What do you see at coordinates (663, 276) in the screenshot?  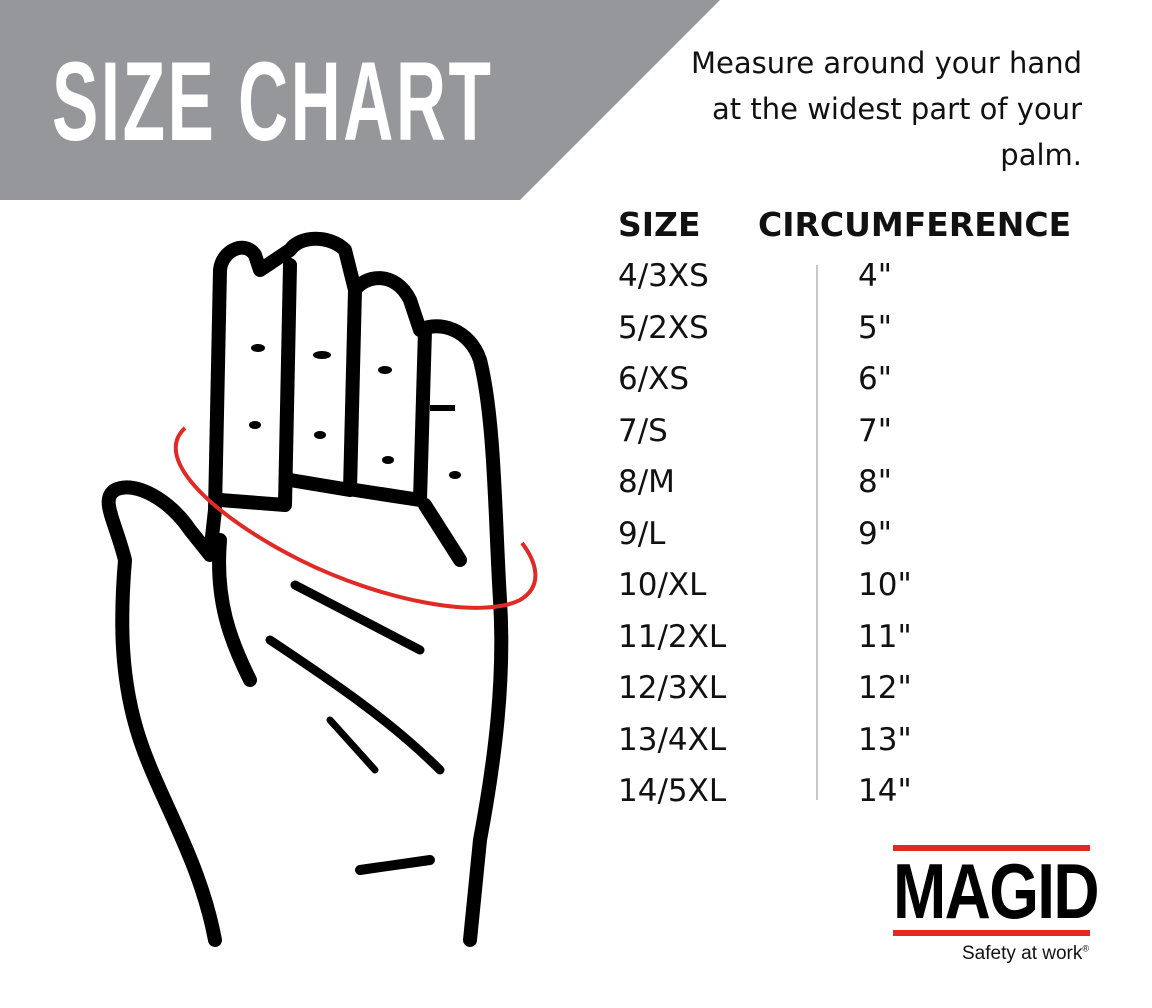 I see `size-cell: 4/3XS` at bounding box center [663, 276].